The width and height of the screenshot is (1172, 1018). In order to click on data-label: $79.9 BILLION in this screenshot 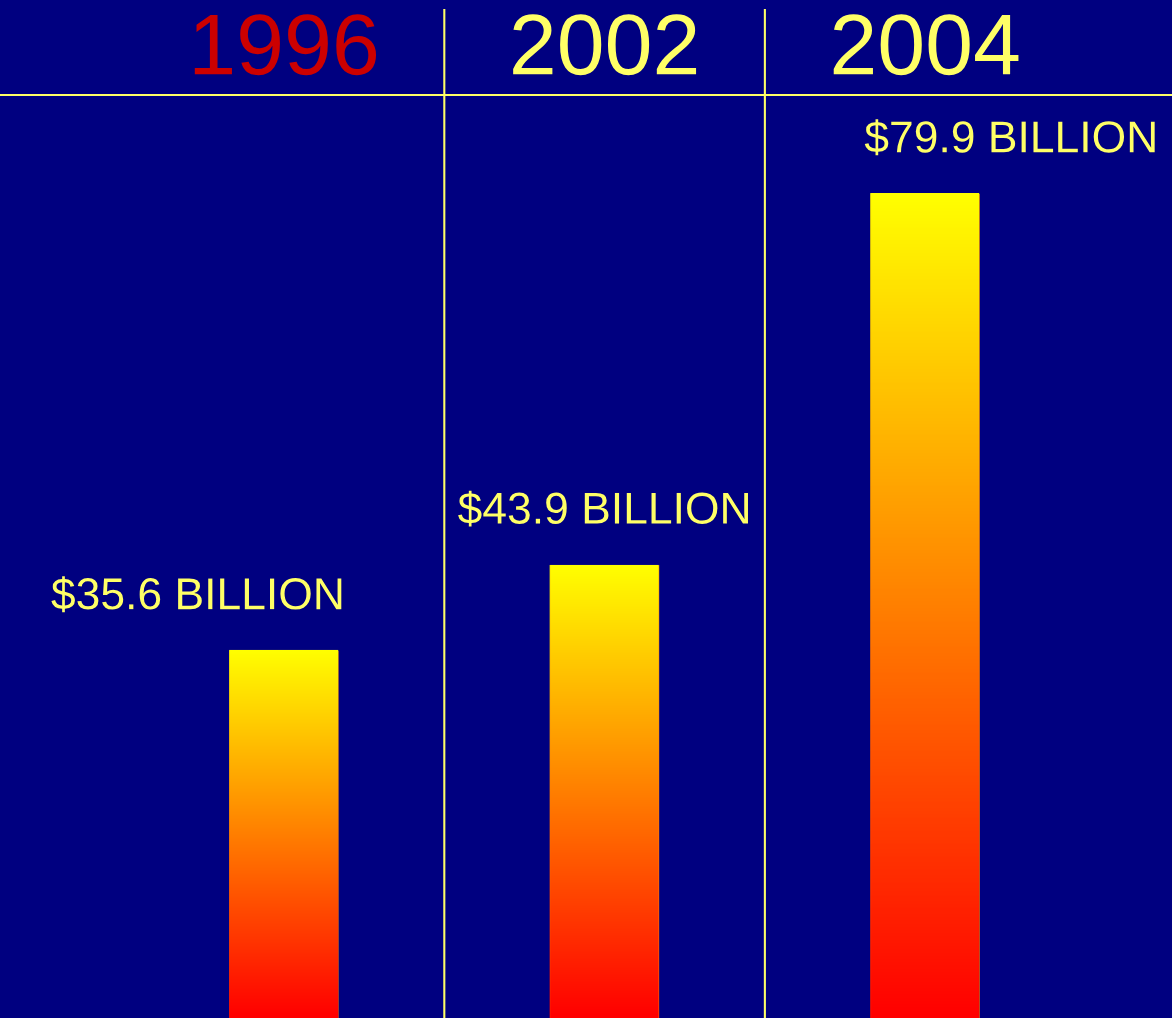, I will do `click(1009, 137)`.